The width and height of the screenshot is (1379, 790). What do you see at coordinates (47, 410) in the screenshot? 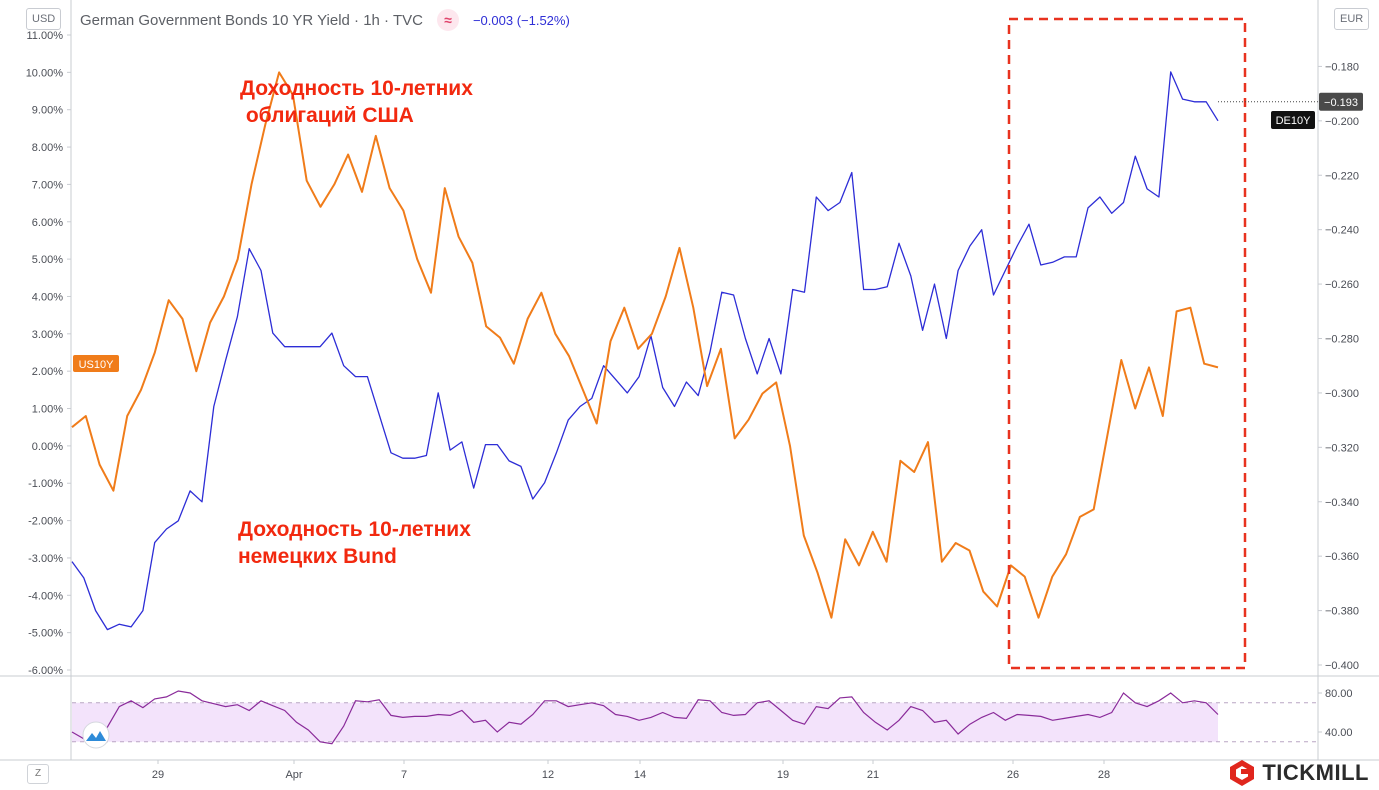
I see `left-tick-label: 1.00%` at bounding box center [47, 410].